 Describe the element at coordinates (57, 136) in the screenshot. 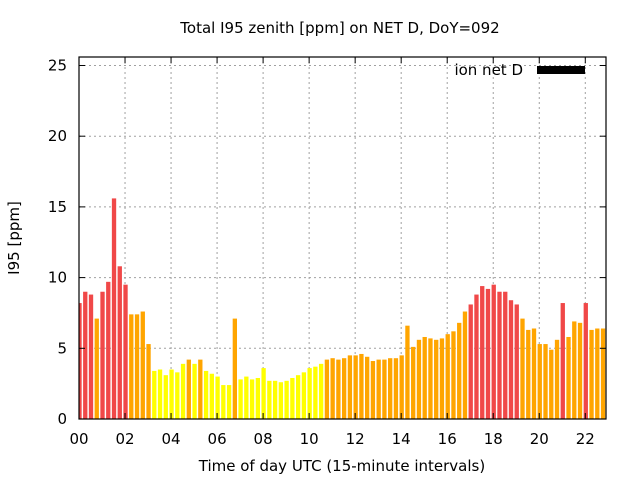

I see `y-tick-label: 20` at that location.